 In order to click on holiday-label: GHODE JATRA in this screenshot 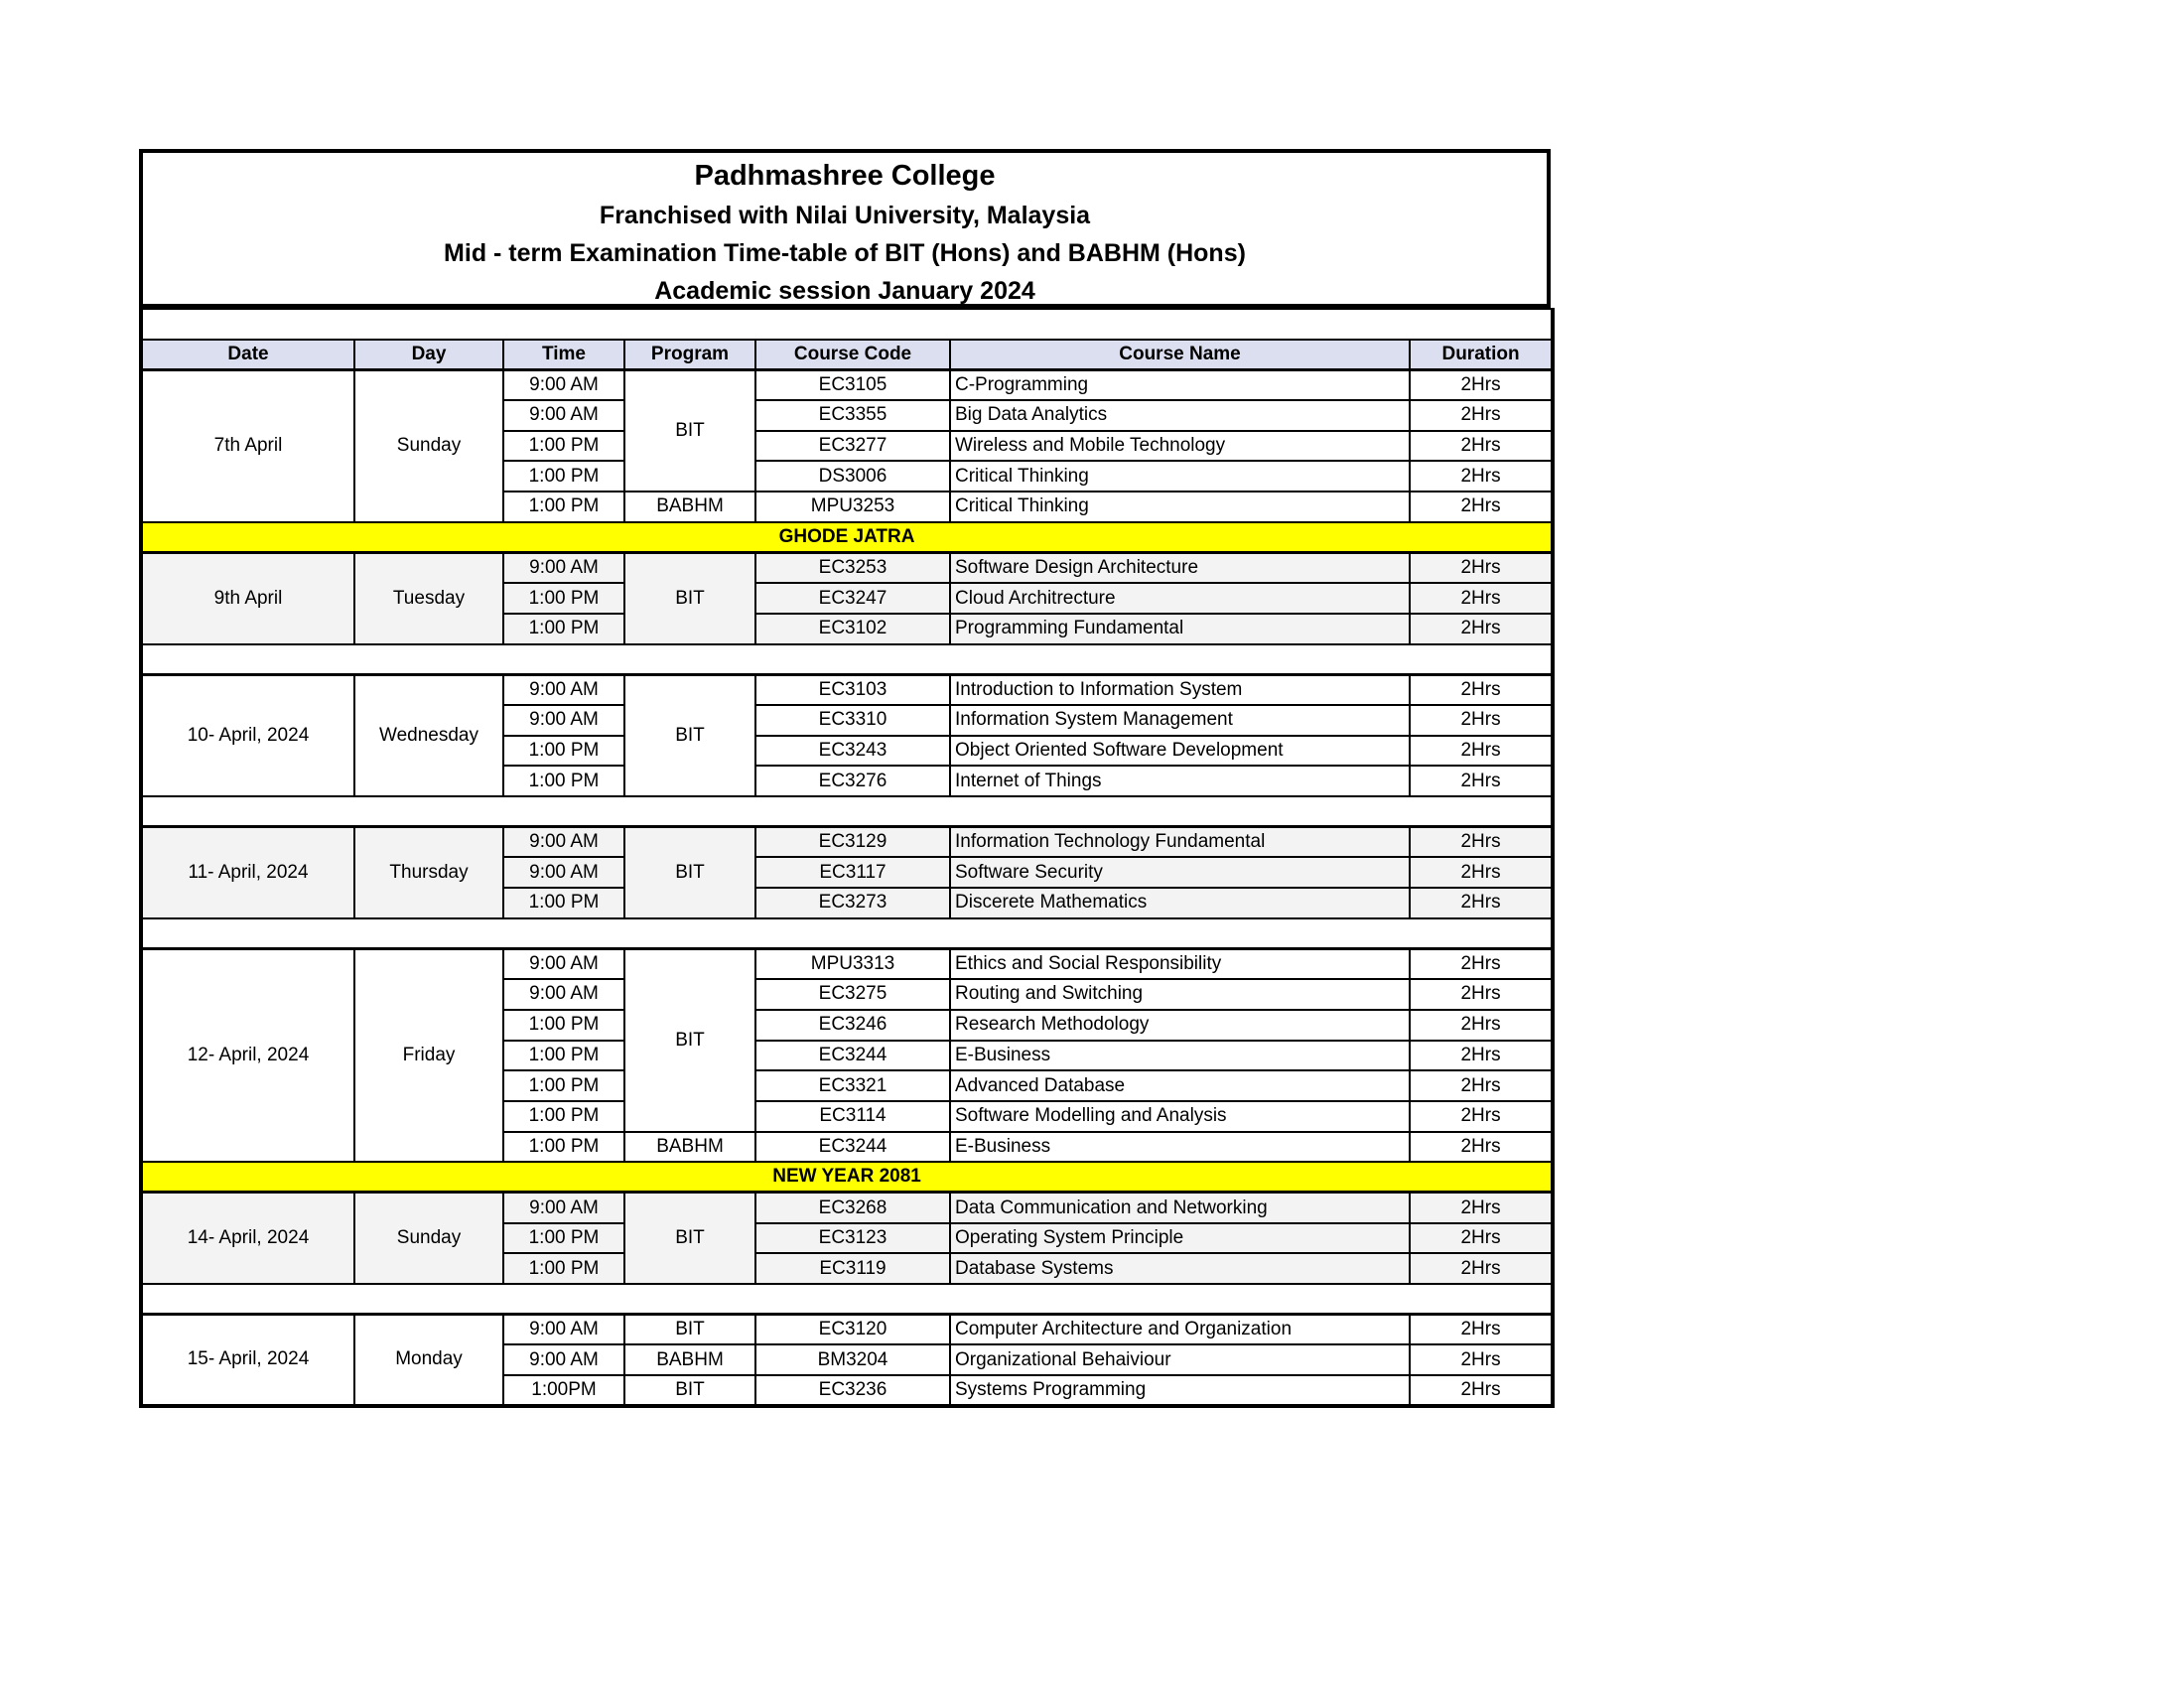, I will do `click(847, 537)`.